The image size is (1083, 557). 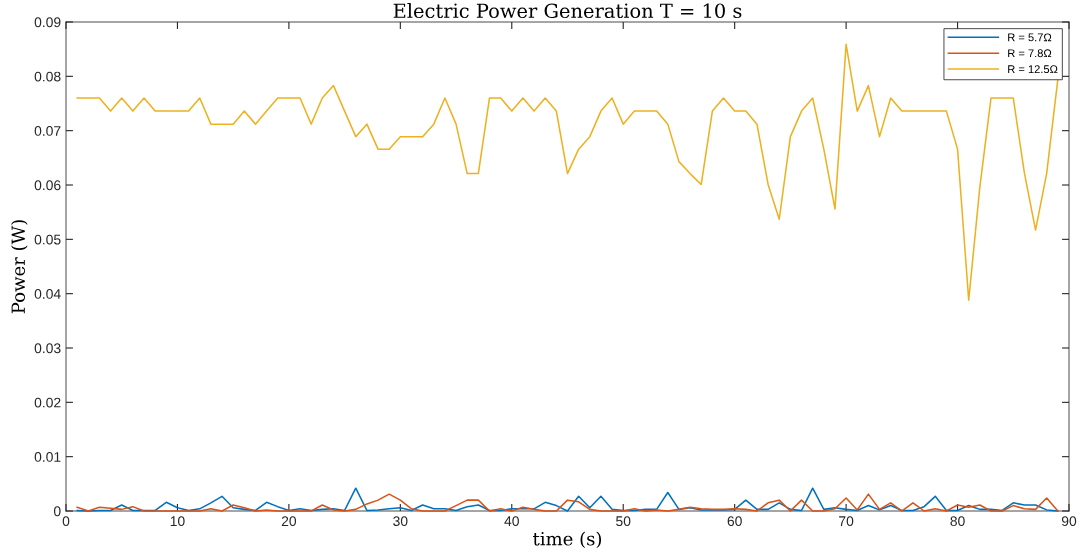 What do you see at coordinates (47, 294) in the screenshot?
I see `y-tick-label: 0.04` at bounding box center [47, 294].